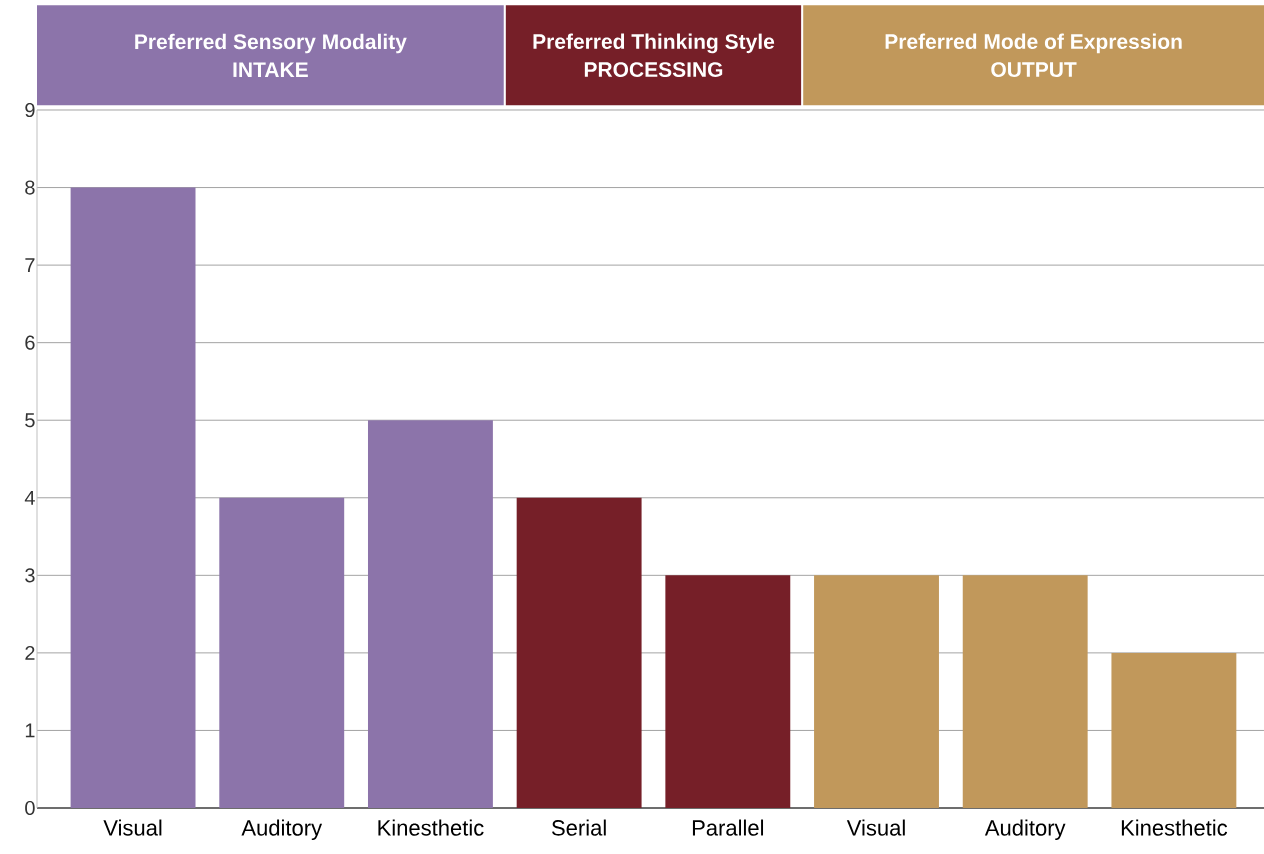 This screenshot has width=1264, height=854. I want to click on y-tick-label: 9, so click(30, 110).